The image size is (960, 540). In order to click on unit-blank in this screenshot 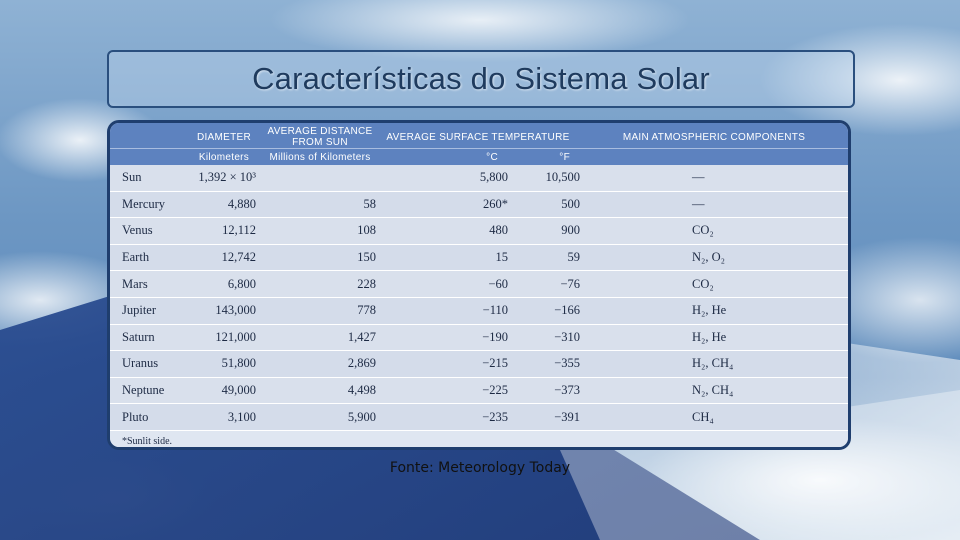, I will do `click(147, 156)`.